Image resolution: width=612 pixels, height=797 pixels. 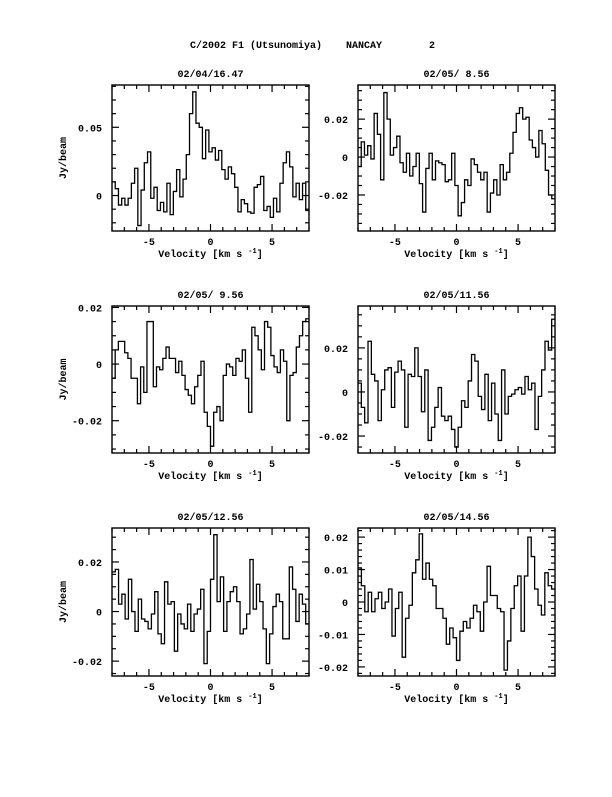 What do you see at coordinates (210, 75) in the screenshot?
I see `panel-title: 02/04/16.47` at bounding box center [210, 75].